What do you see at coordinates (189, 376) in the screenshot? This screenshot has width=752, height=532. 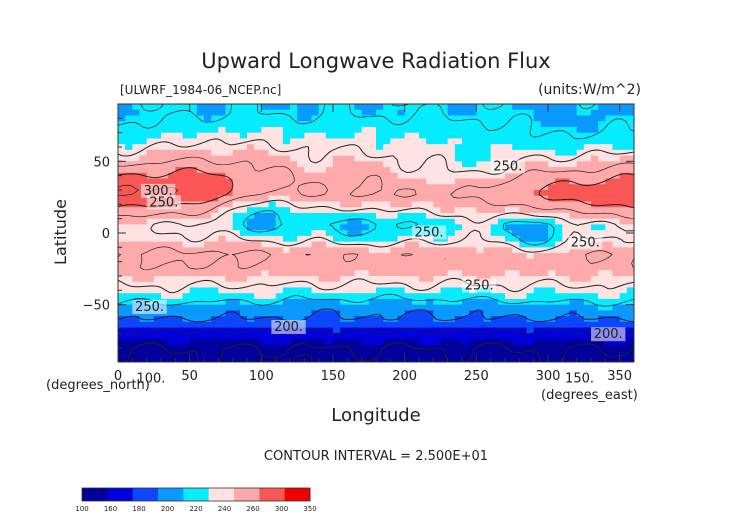 I see `x-tick-label: 50` at bounding box center [189, 376].